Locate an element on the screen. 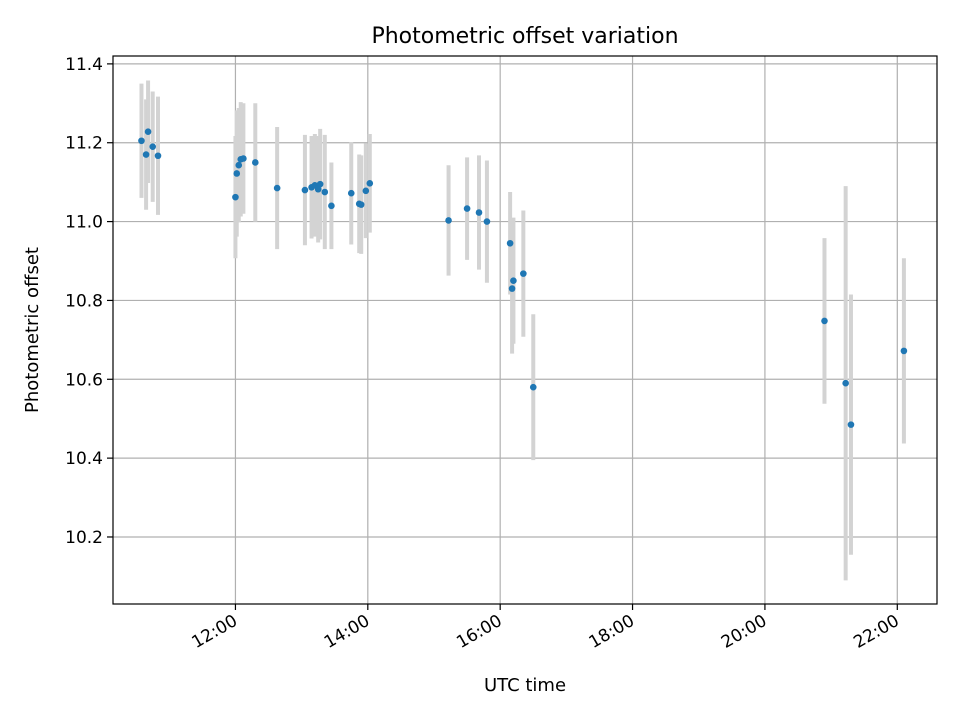 This screenshot has width=960, height=720. y-tick-label: 11.2 is located at coordinates (84, 144).